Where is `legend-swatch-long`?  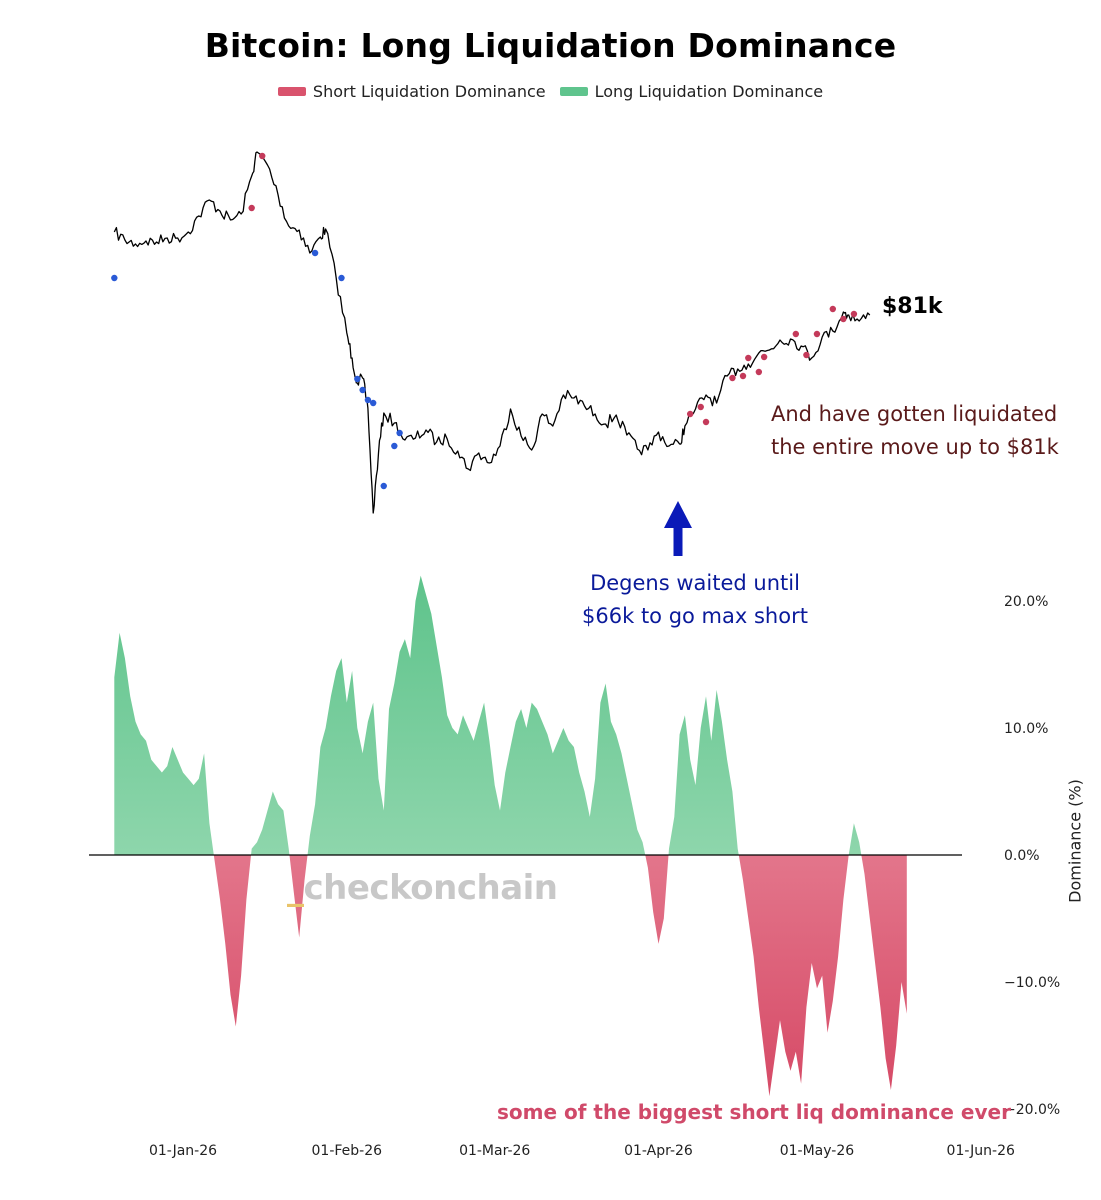
legend-swatch-long is located at coordinates (573, 91).